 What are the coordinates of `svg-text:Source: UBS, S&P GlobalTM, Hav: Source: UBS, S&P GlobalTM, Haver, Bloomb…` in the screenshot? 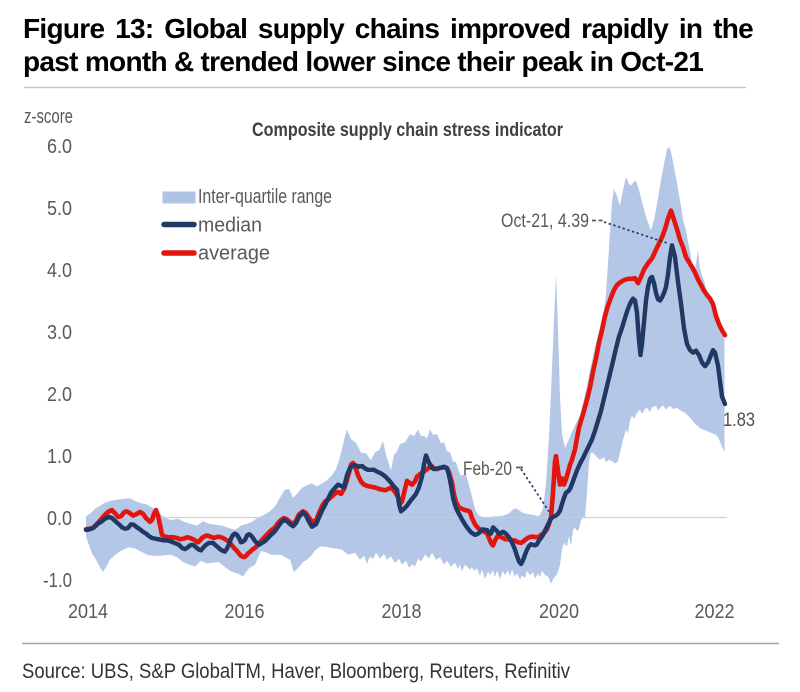 It's located at (296, 671).